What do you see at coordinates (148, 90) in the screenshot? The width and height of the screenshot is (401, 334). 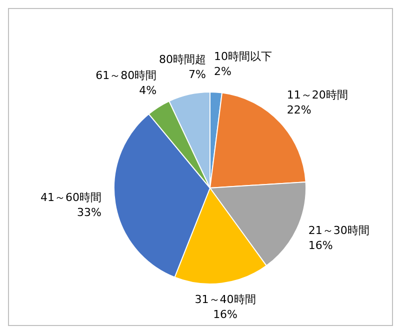 I see `data-label: 4%` at bounding box center [148, 90].